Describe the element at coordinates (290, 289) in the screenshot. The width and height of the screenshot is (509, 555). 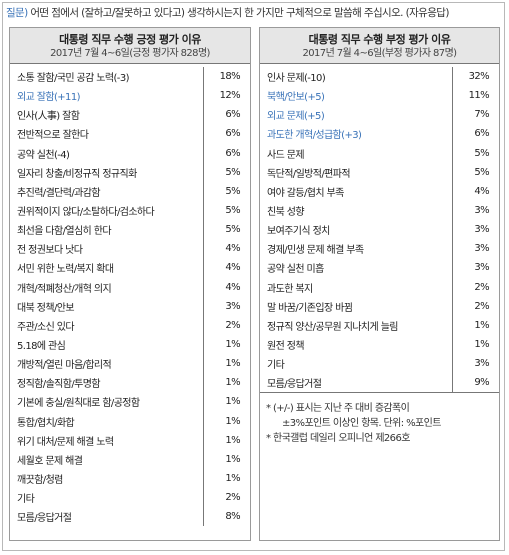
I see `reason-label: 과도한 복지` at that location.